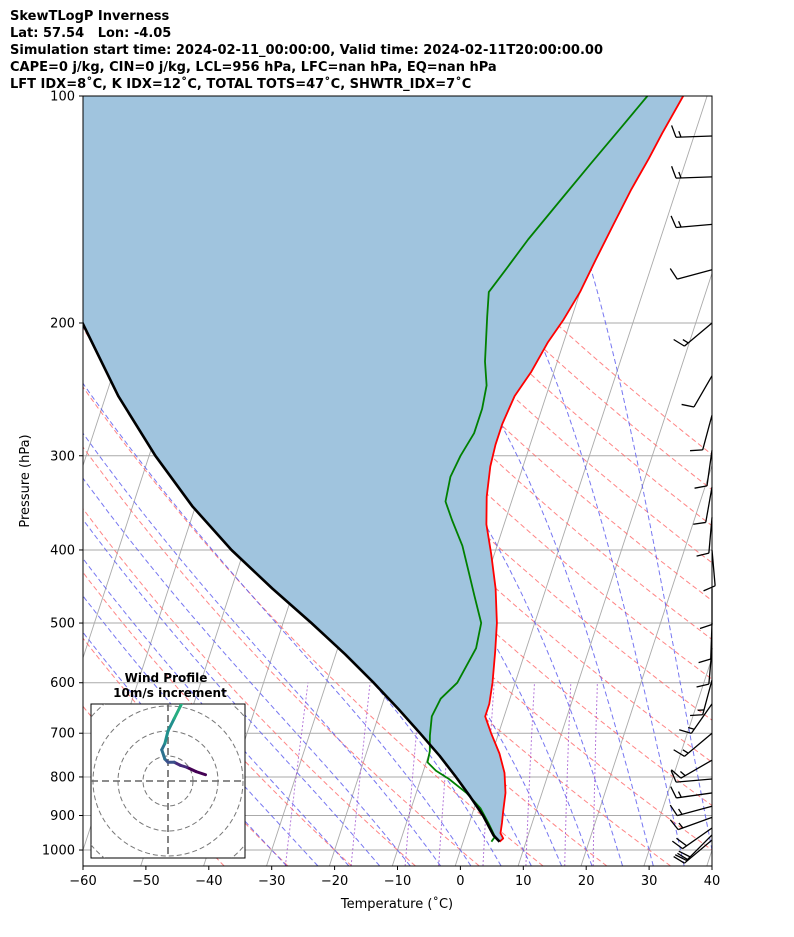  Describe the element at coordinates (396, 904) in the screenshot. I see `x-axis-title: Temperature (˚C)` at that location.